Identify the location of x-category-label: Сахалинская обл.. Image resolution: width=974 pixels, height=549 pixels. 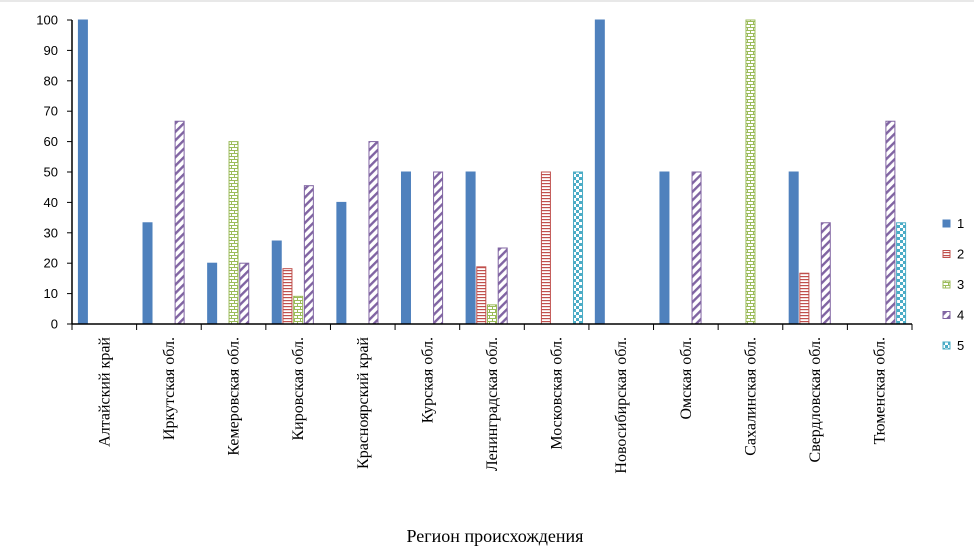
(750, 396).